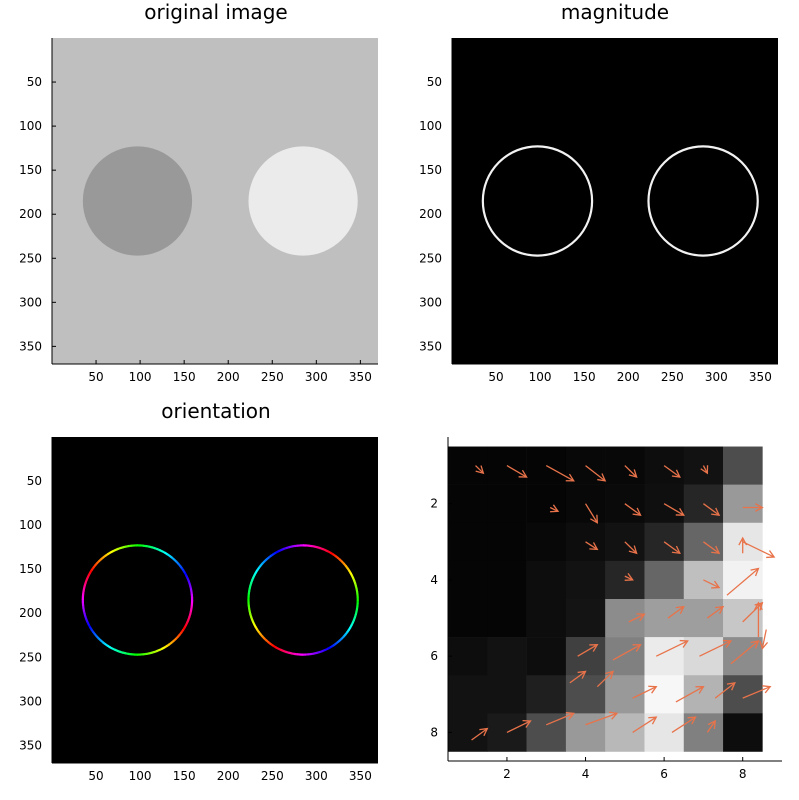 The height and width of the screenshot is (800, 799). What do you see at coordinates (434, 580) in the screenshot?
I see `y-tick-label: 4` at bounding box center [434, 580].